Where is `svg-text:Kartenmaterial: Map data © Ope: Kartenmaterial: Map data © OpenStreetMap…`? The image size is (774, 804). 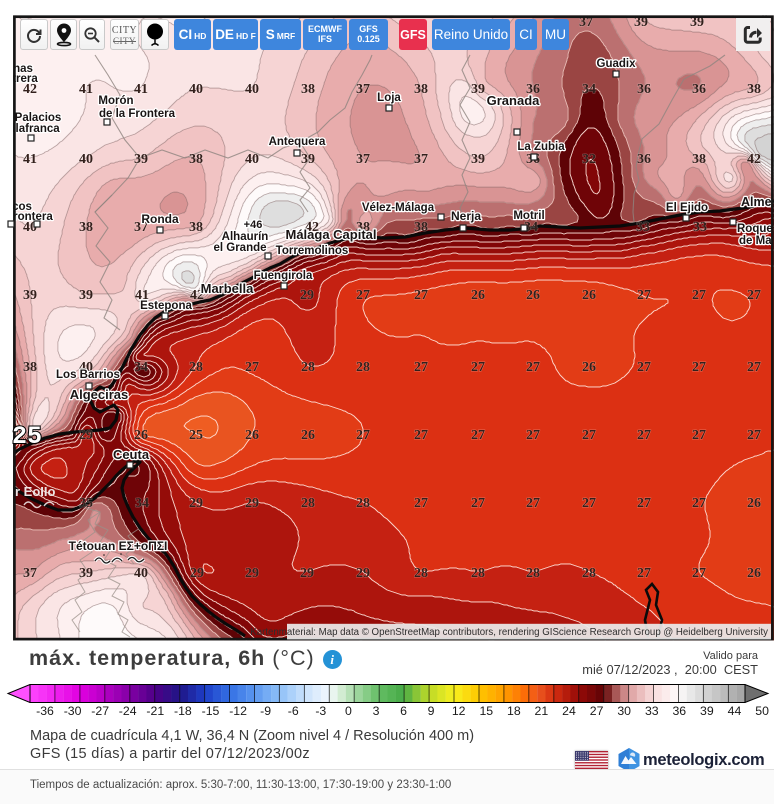
svg-text:Kartenmaterial: Map data © Ope: Kartenmaterial: Map data © OpenStreetMap… is located at coordinates (509, 632).